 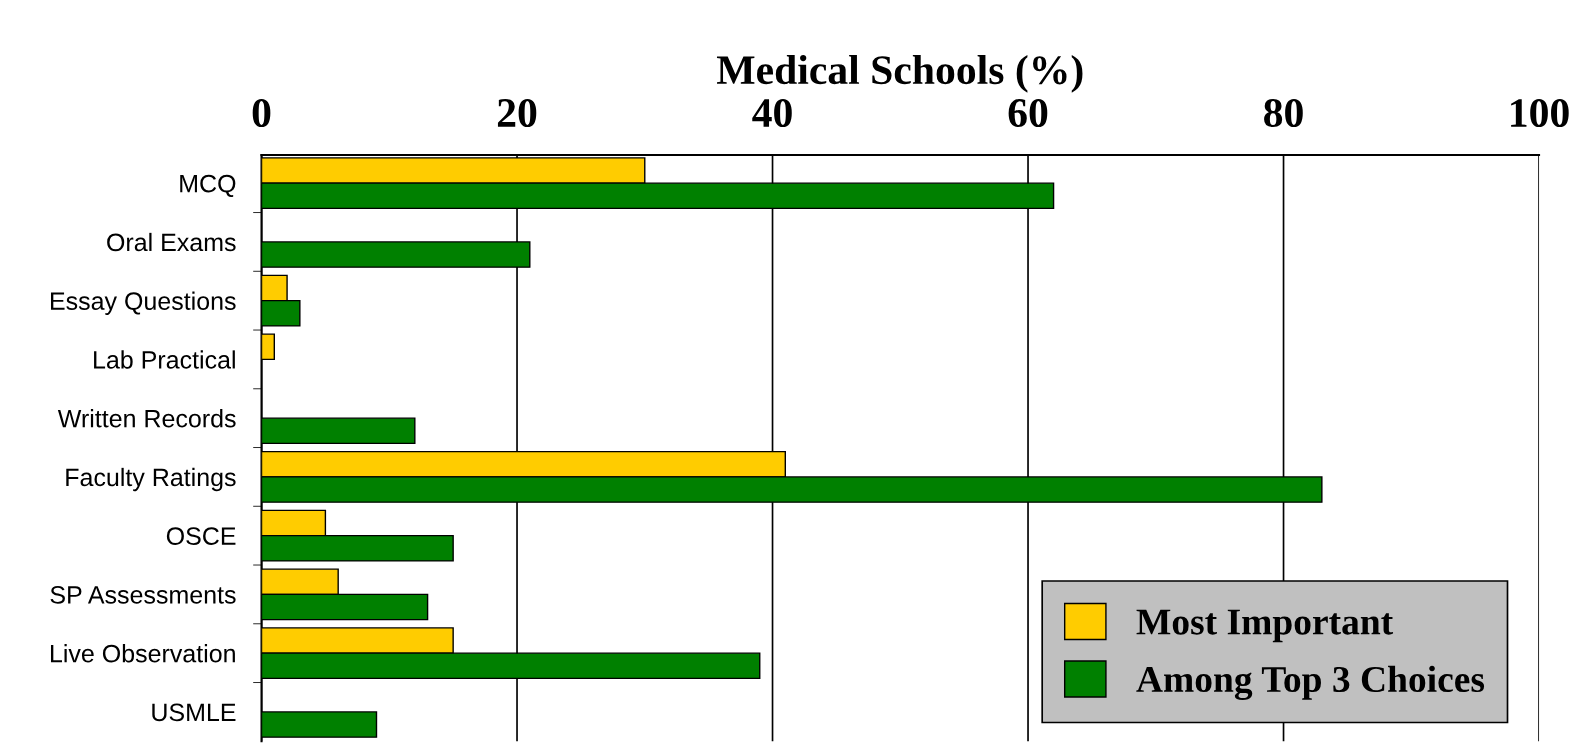 What do you see at coordinates (143, 595) in the screenshot?
I see `y-tick-label: SP Assessments` at bounding box center [143, 595].